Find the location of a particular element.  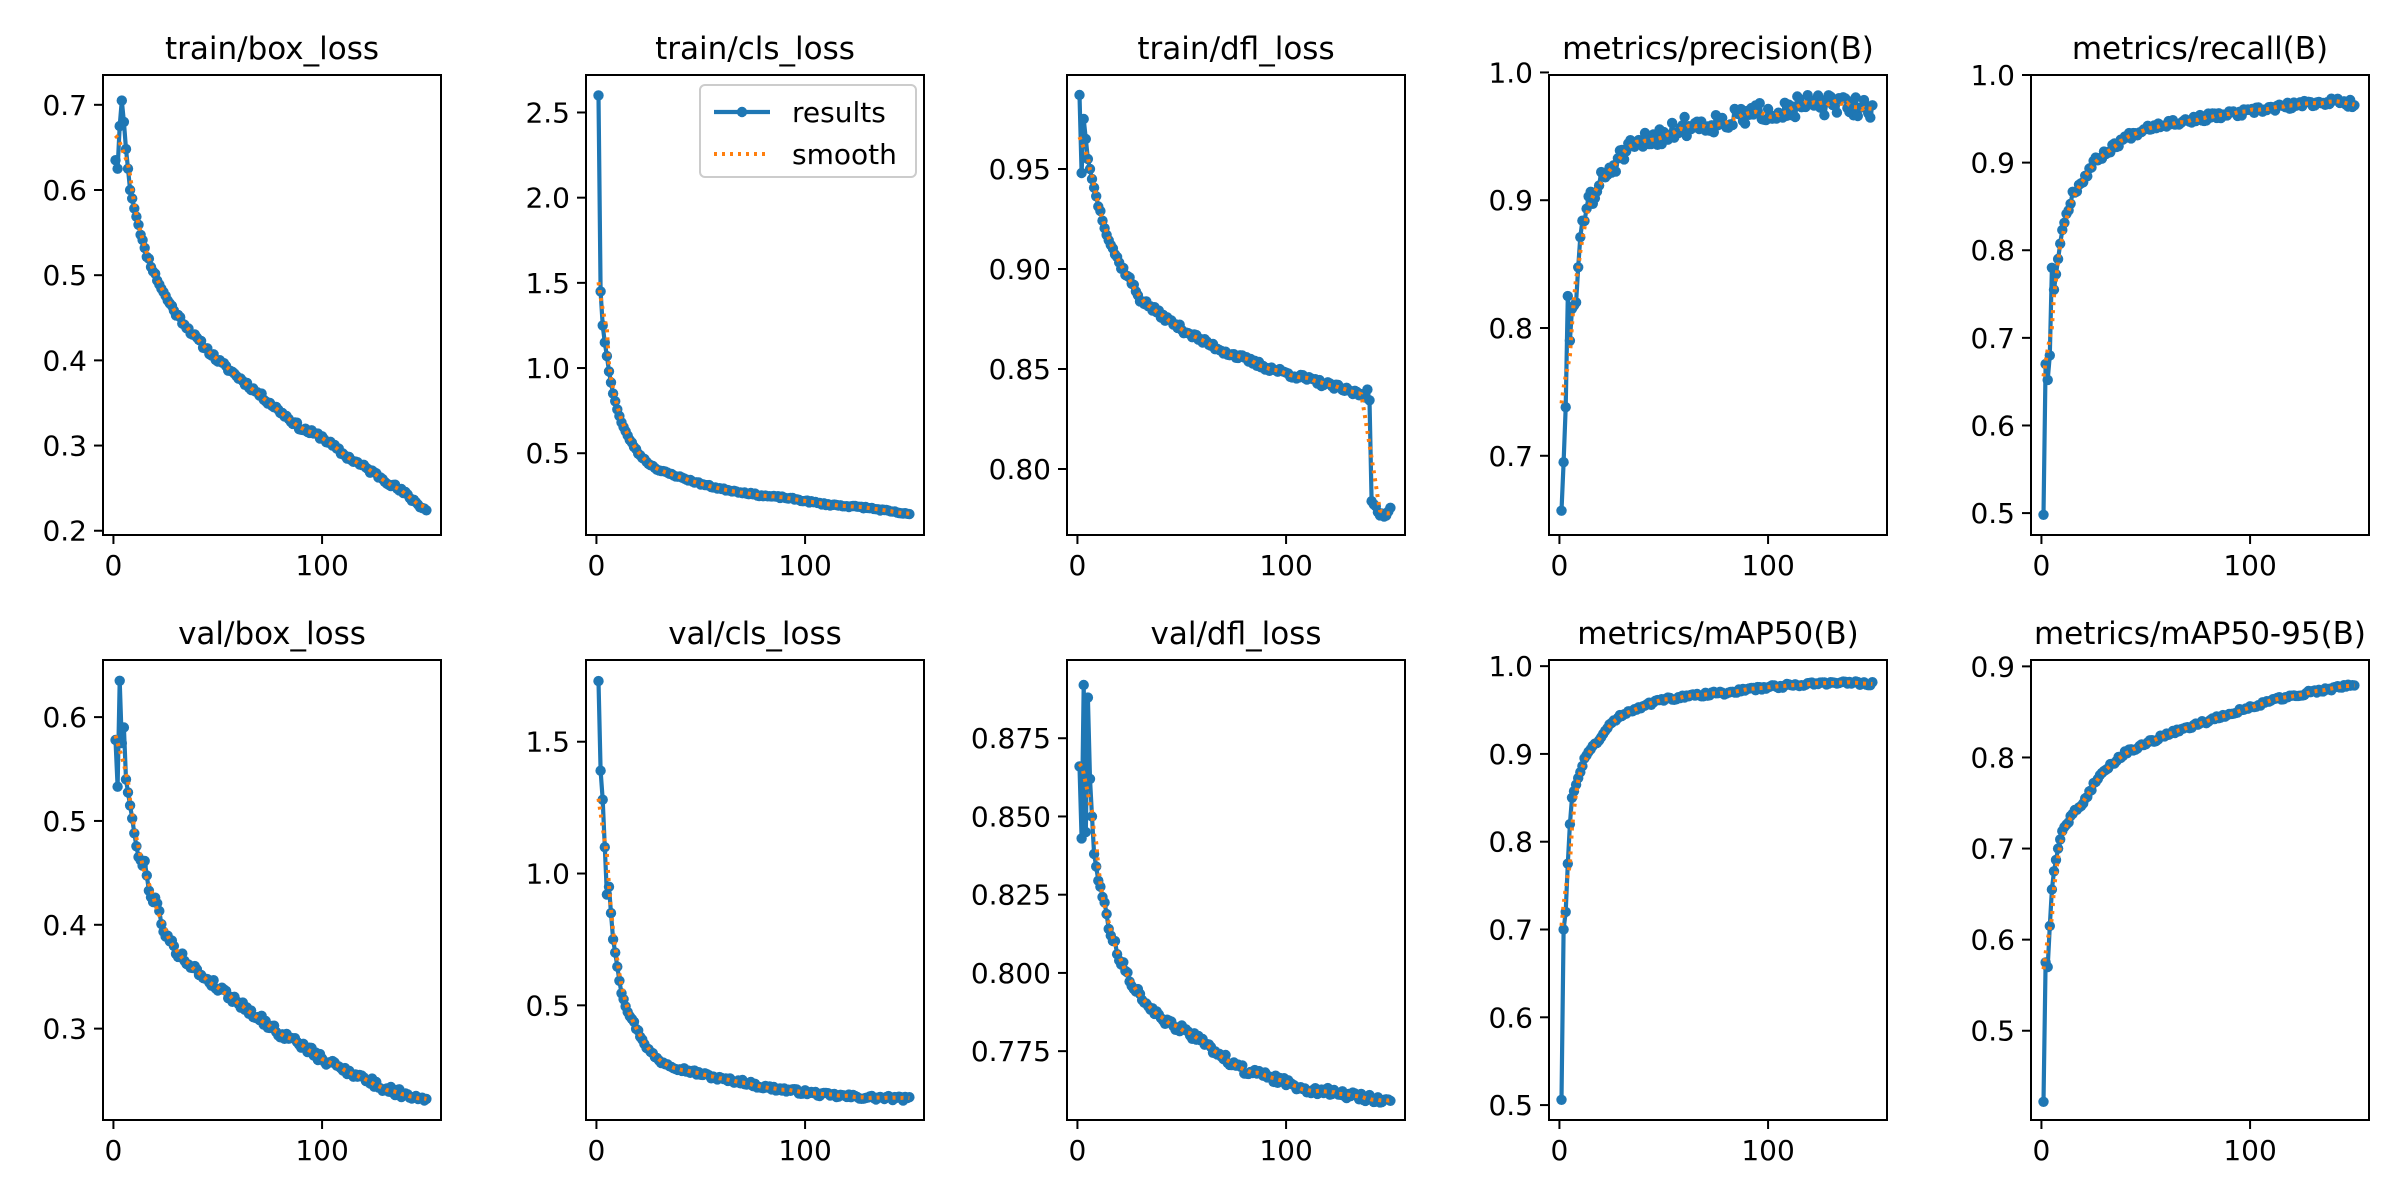

results-line-train-box-loss is located at coordinates (270, 305).